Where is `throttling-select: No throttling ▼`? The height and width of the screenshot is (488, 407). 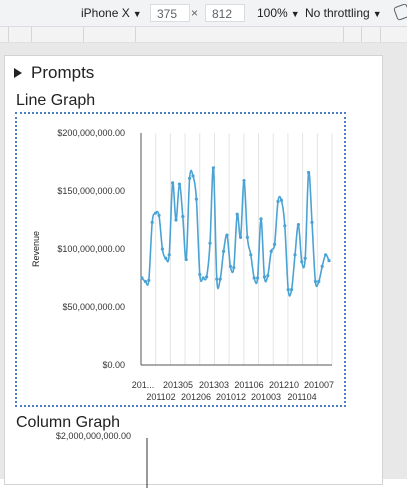
throttling-select: No throttling ▼ is located at coordinates (343, 13).